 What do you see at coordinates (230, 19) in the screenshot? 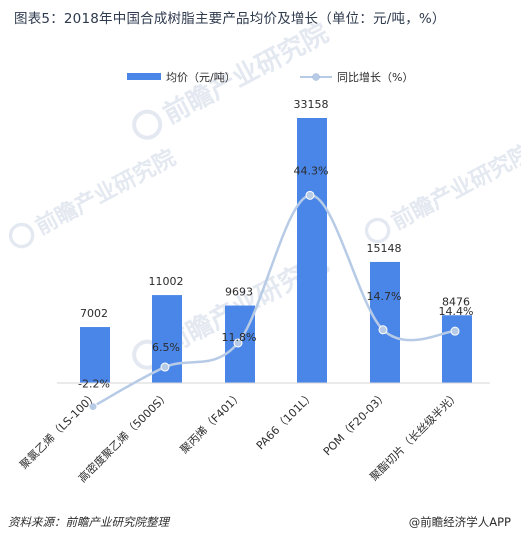
I see `chart-title: 图表5：2018年中国合成树脂主要产品均价及增长（单位：元/吨，%）` at bounding box center [230, 19].